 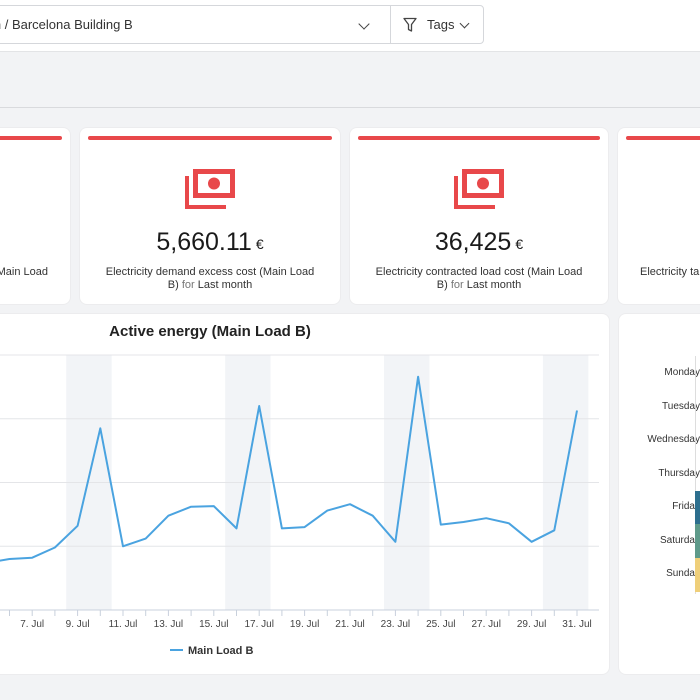 What do you see at coordinates (485, 624) in the screenshot?
I see `x-tick-label: 27. Jul` at bounding box center [485, 624].